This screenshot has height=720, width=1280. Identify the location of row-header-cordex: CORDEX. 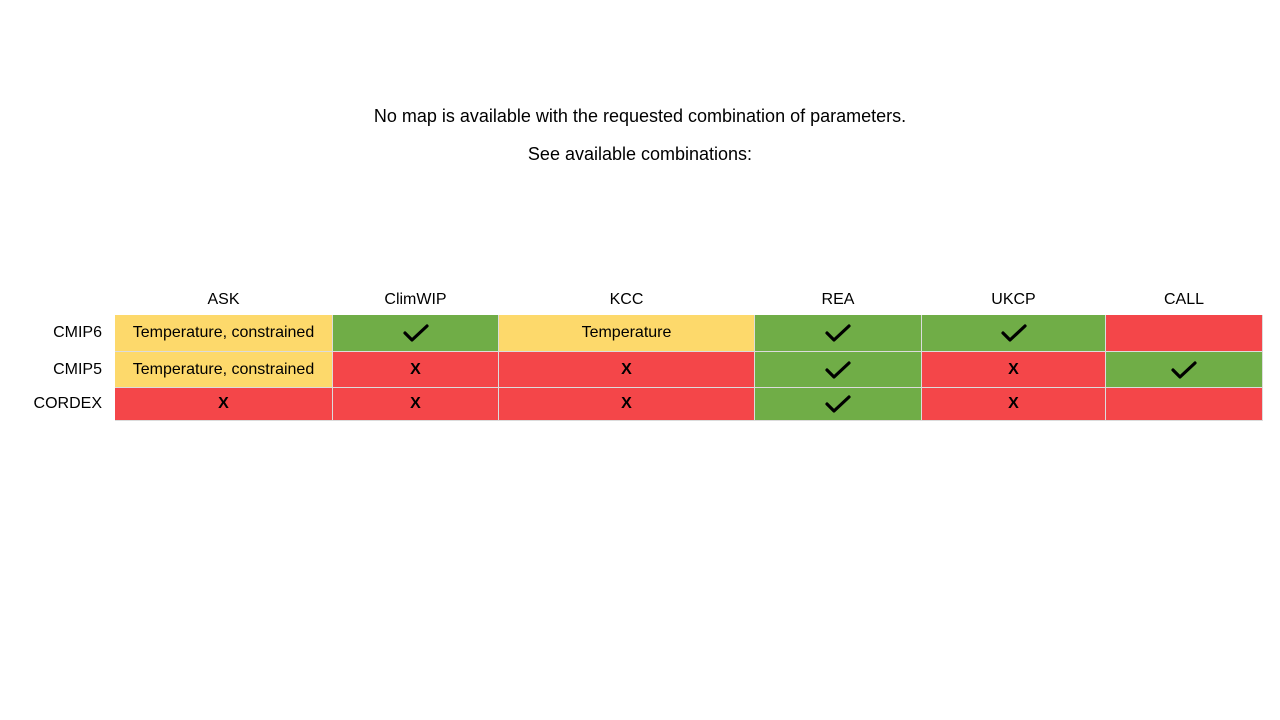
(67, 403).